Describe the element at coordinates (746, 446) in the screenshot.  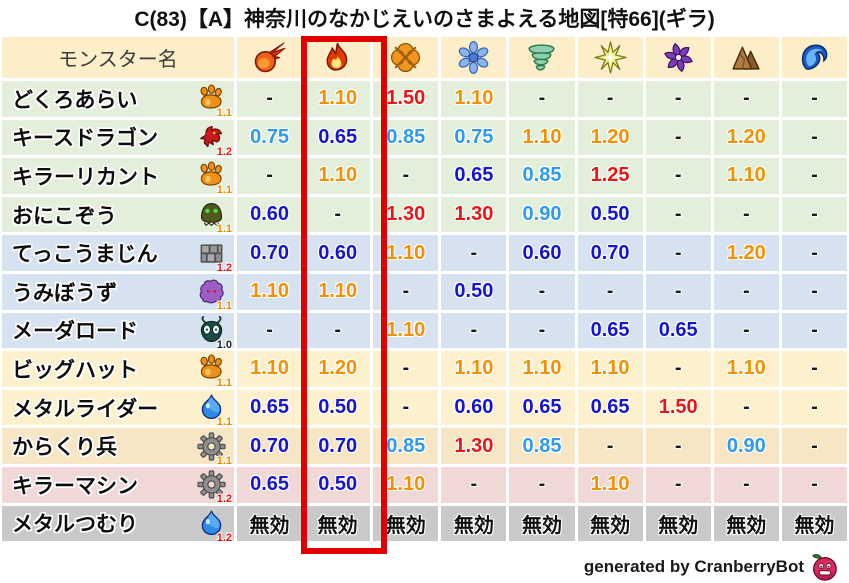
I see `resistance-cell: 0.90` at that location.